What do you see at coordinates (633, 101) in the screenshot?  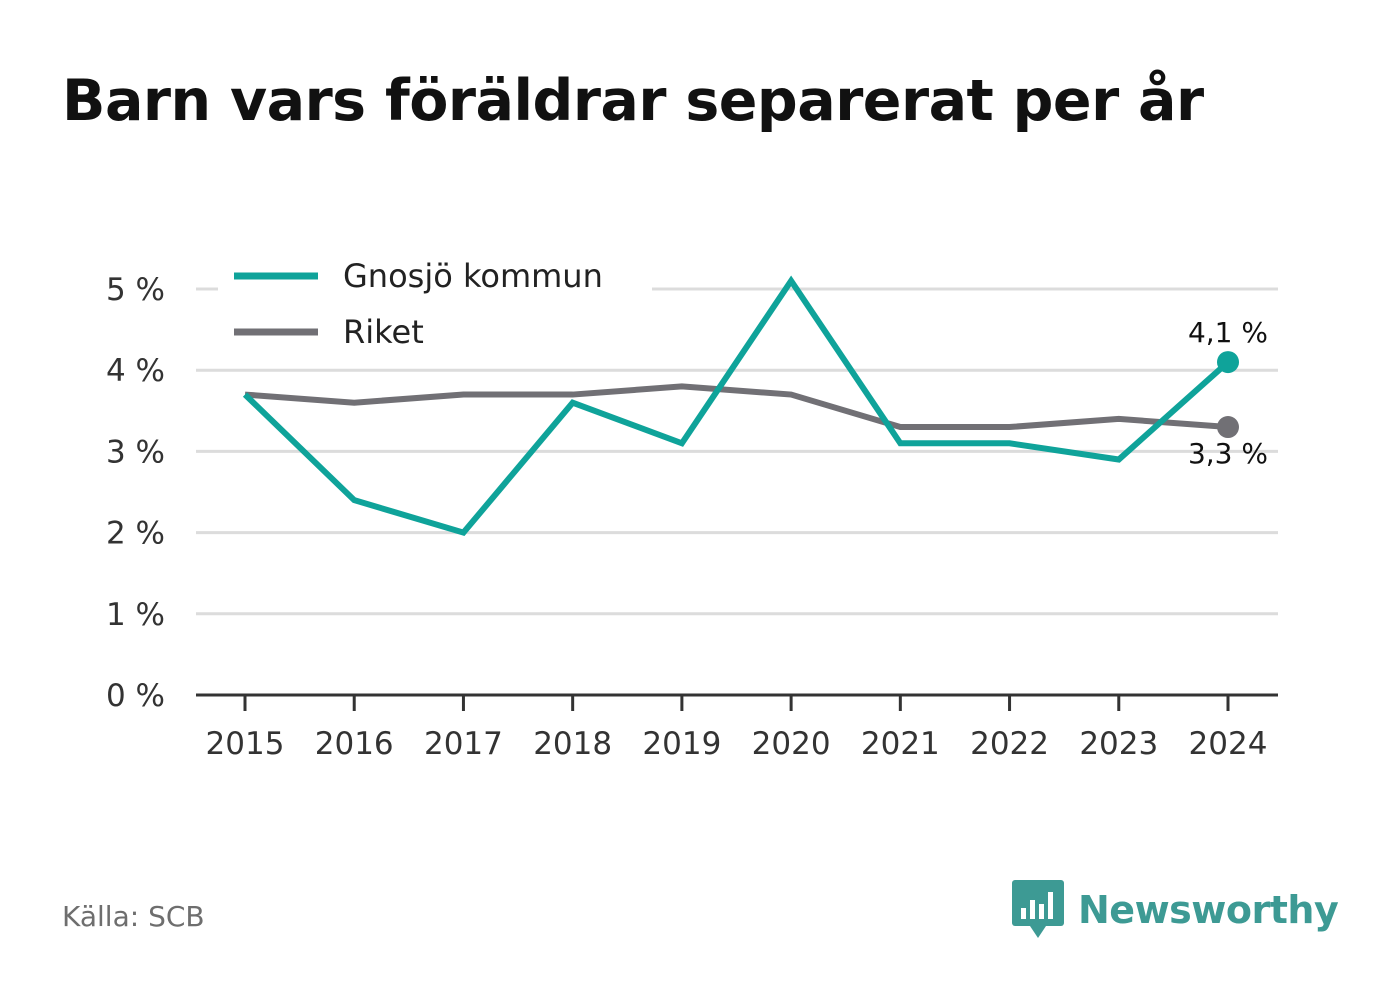 I see `chart-title: Barn vars föräldrar separerat per år` at bounding box center [633, 101].